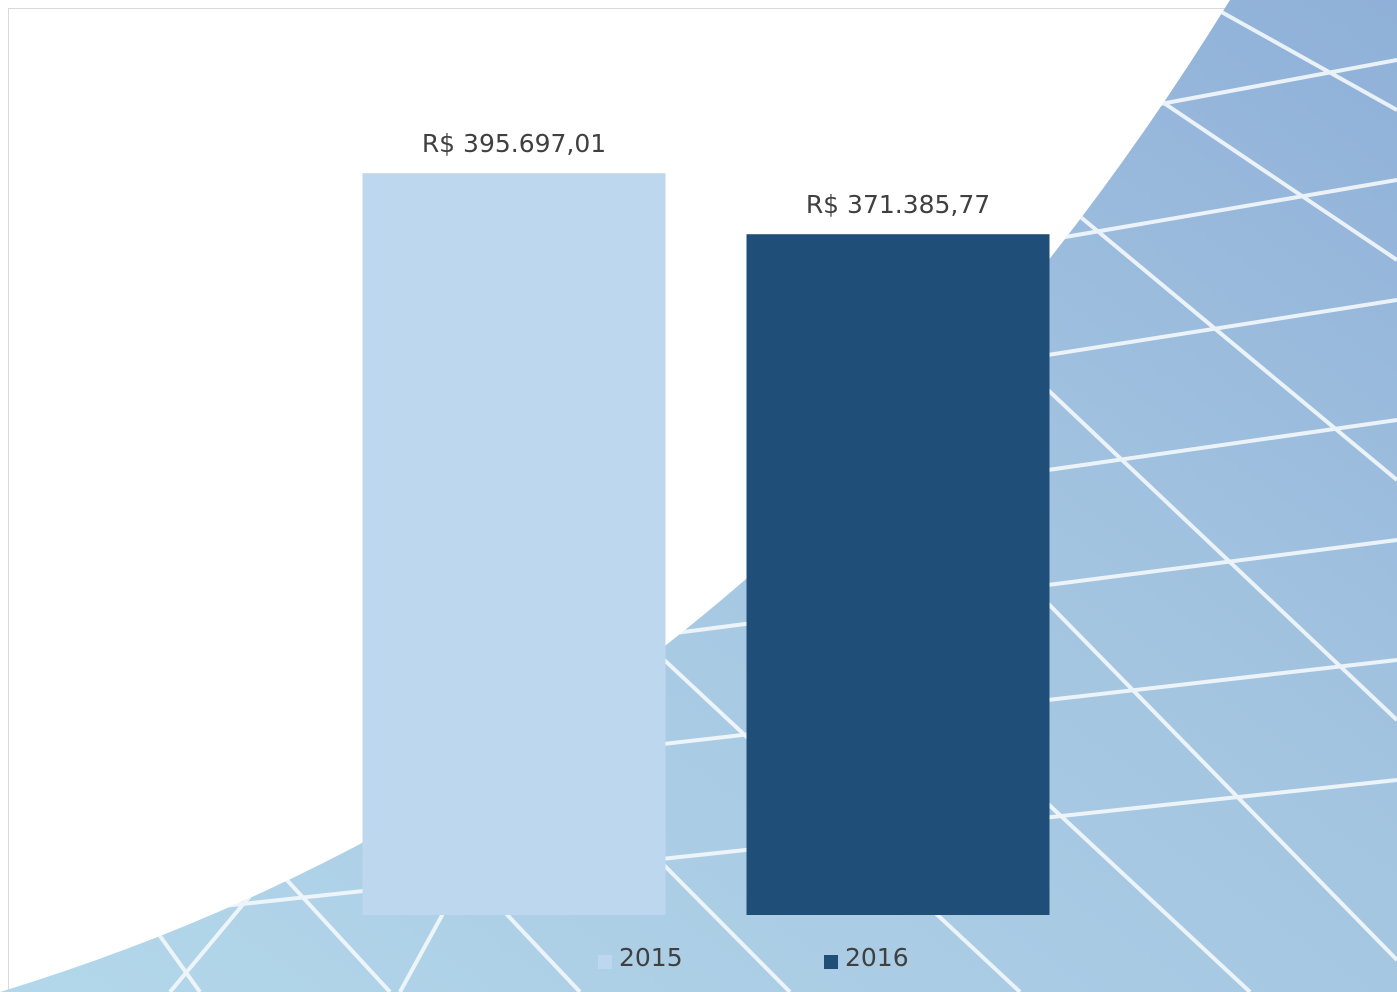 The width and height of the screenshot is (1397, 992). What do you see at coordinates (898, 204) in the screenshot?
I see `data-label: R$ 371.385,77` at bounding box center [898, 204].